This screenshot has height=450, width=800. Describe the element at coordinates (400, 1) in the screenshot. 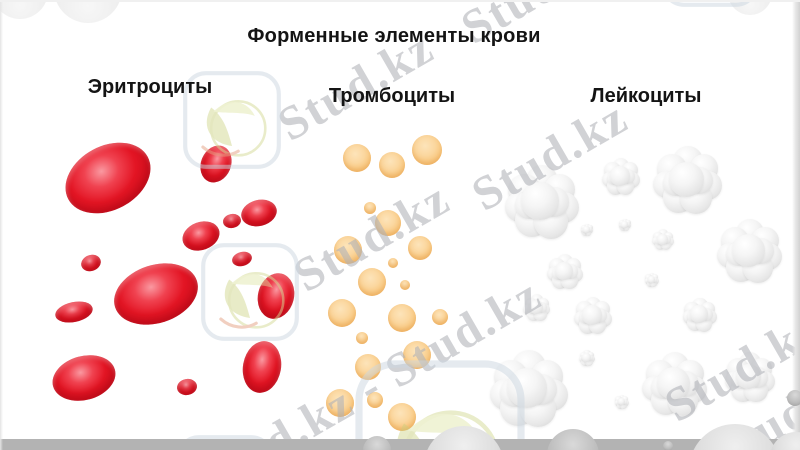

I see `top-sheet-edge` at that location.